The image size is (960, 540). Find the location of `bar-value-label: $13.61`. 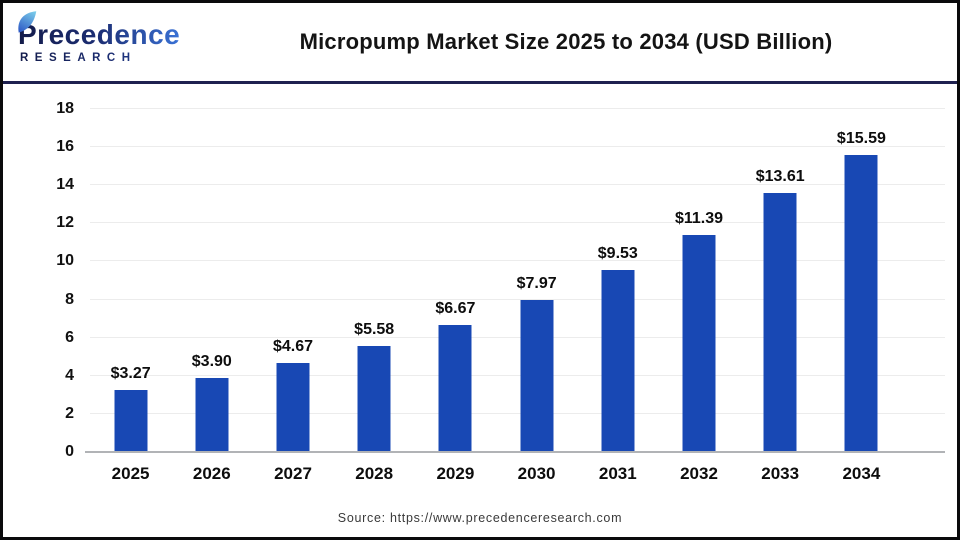

bar-value-label: $13.61 is located at coordinates (780, 176).